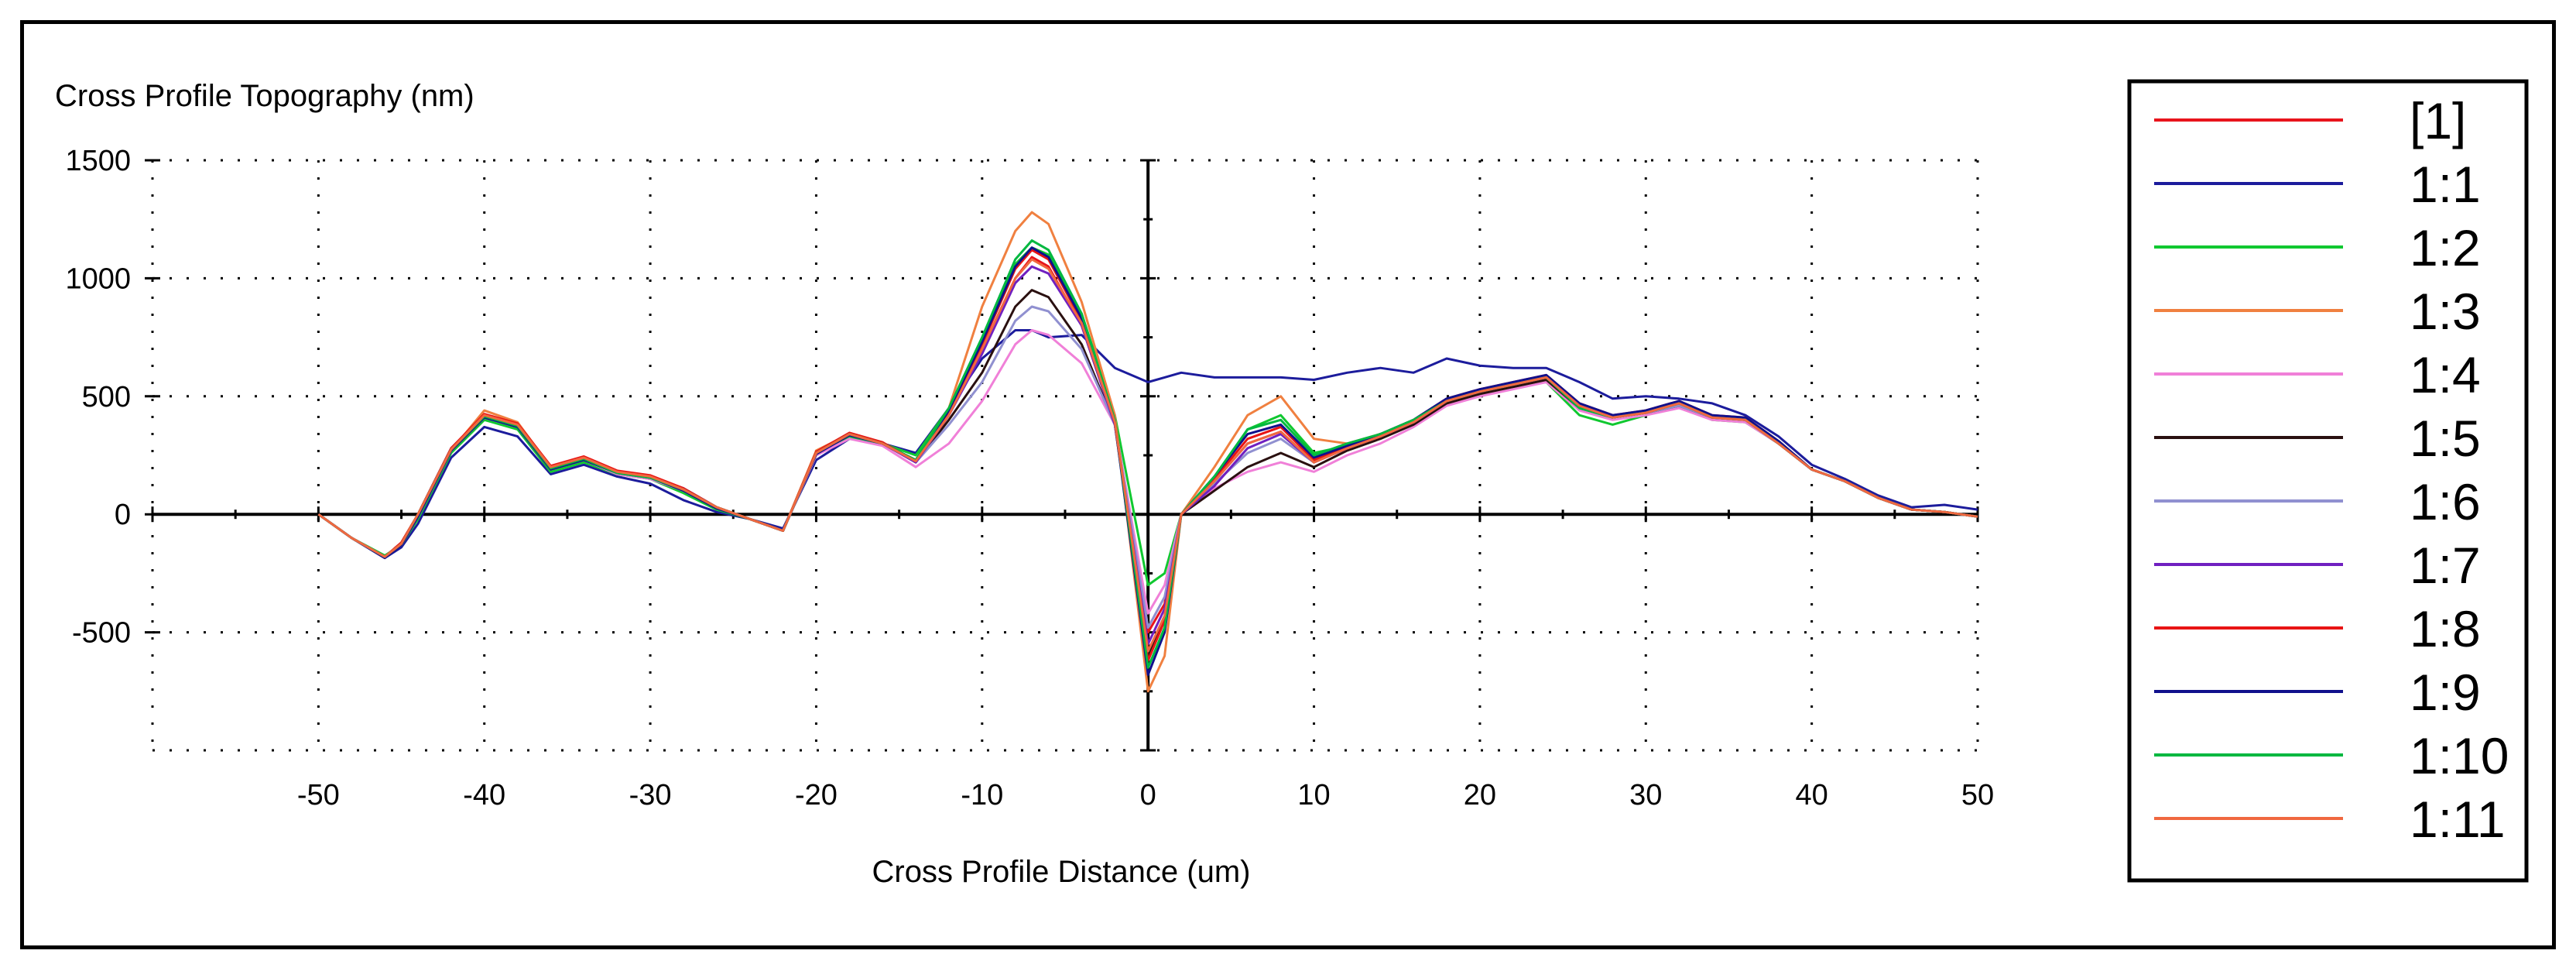  I want to click on legend-label: 1:8, so click(2445, 628).